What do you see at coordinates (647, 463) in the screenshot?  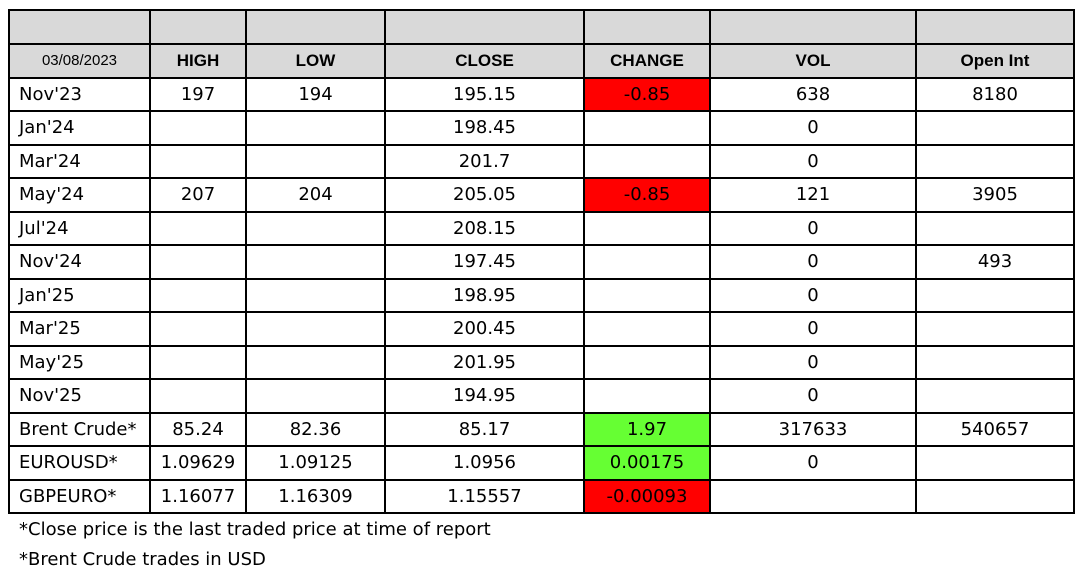 I see `change-value: 0.00175` at bounding box center [647, 463].